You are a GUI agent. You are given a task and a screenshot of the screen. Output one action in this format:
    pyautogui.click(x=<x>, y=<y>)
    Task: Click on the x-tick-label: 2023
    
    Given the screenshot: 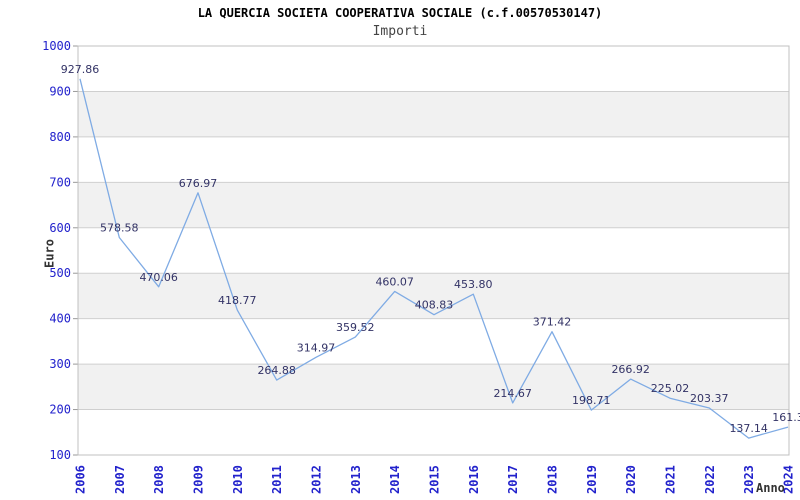 What is the action you would take?
    pyautogui.click(x=749, y=479)
    